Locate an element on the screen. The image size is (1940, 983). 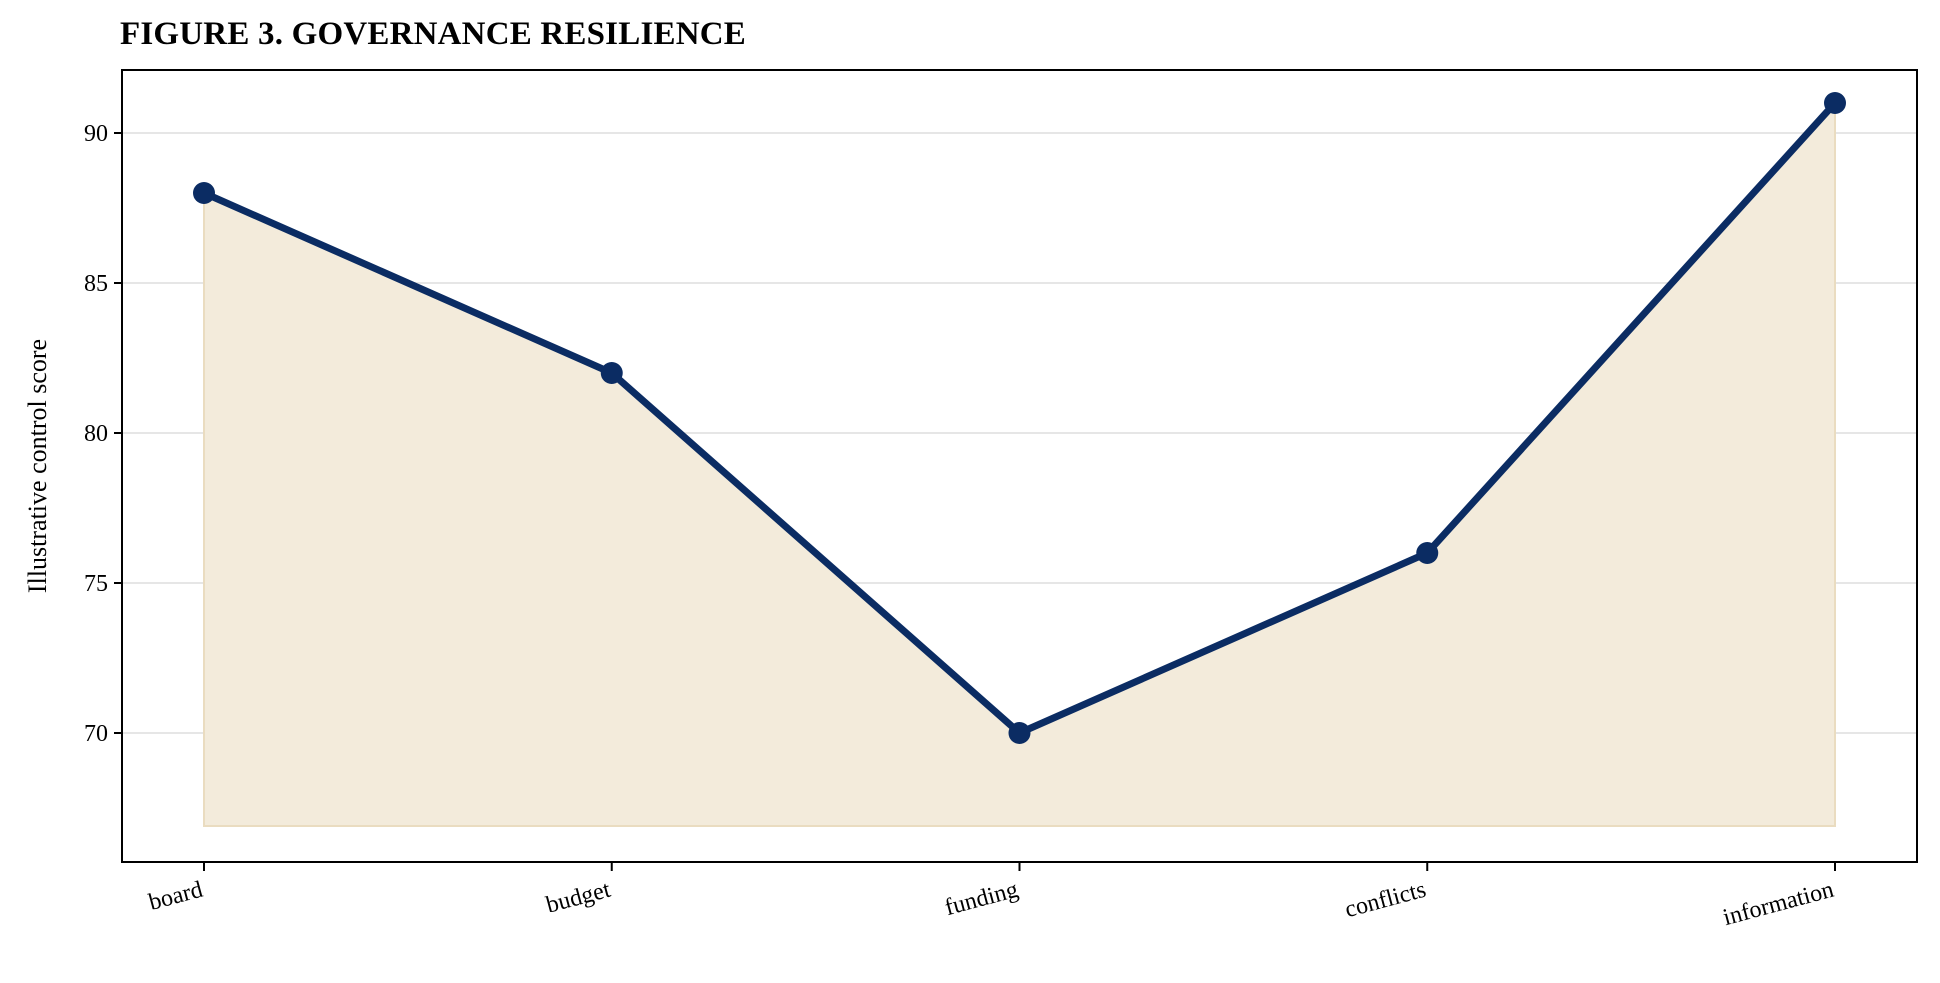
y-axis-ticks: 70 75 80 85 90 is located at coordinates (103, 434).